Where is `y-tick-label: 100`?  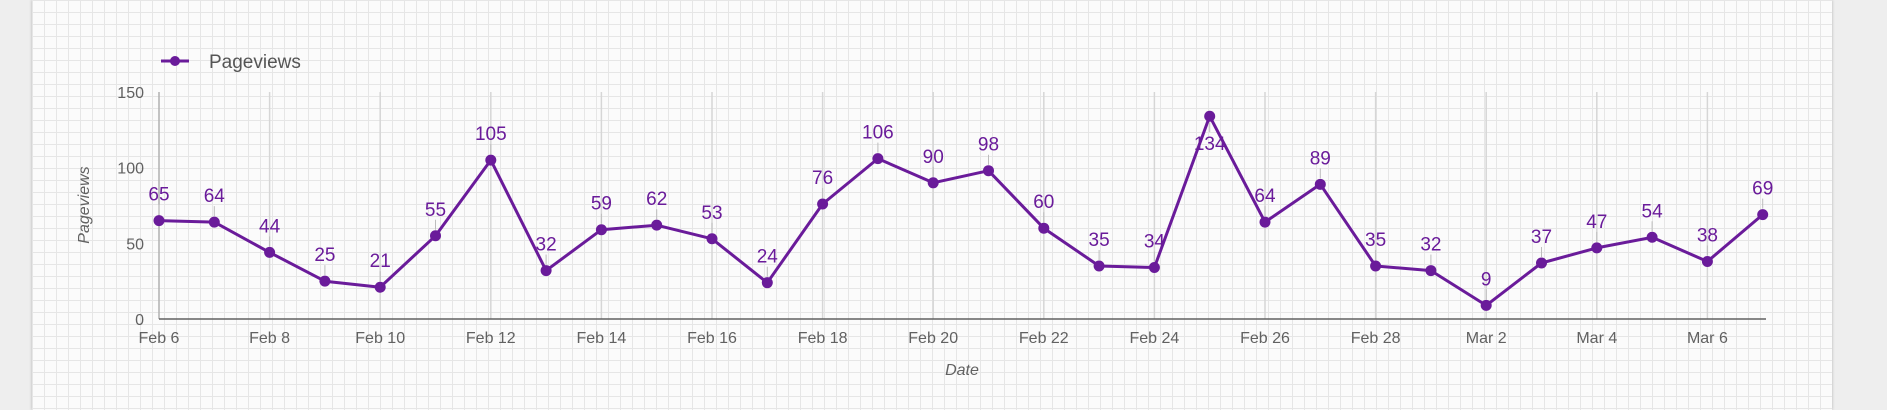
y-tick-label: 100 is located at coordinates (130, 169).